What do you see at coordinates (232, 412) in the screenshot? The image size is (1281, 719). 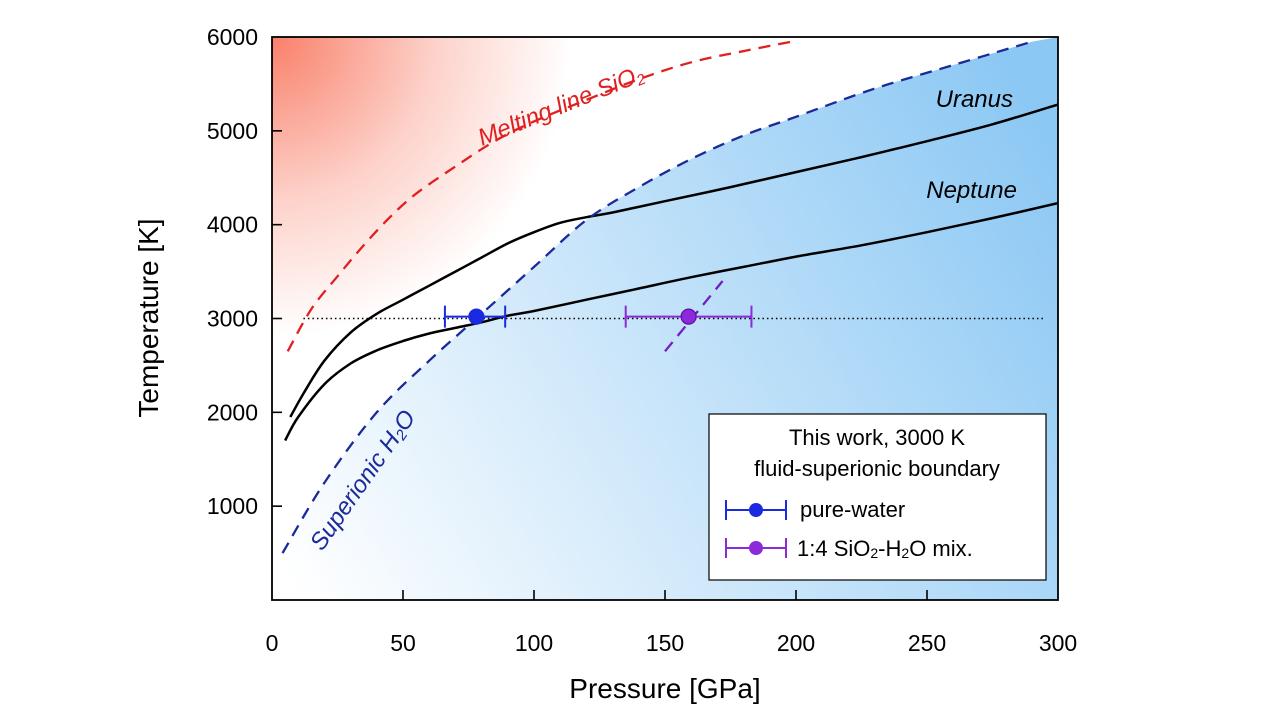 I see `y-tick-label: 2000` at bounding box center [232, 412].